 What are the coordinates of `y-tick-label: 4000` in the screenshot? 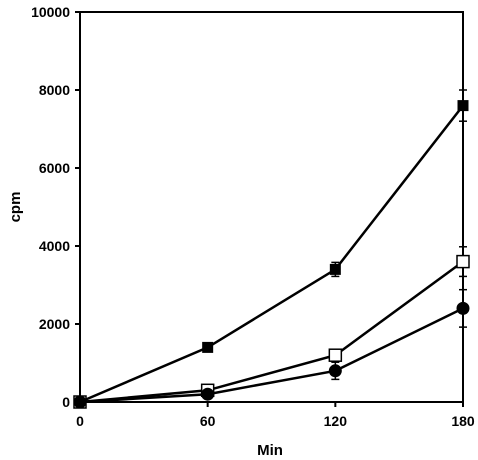 It's located at (54, 246).